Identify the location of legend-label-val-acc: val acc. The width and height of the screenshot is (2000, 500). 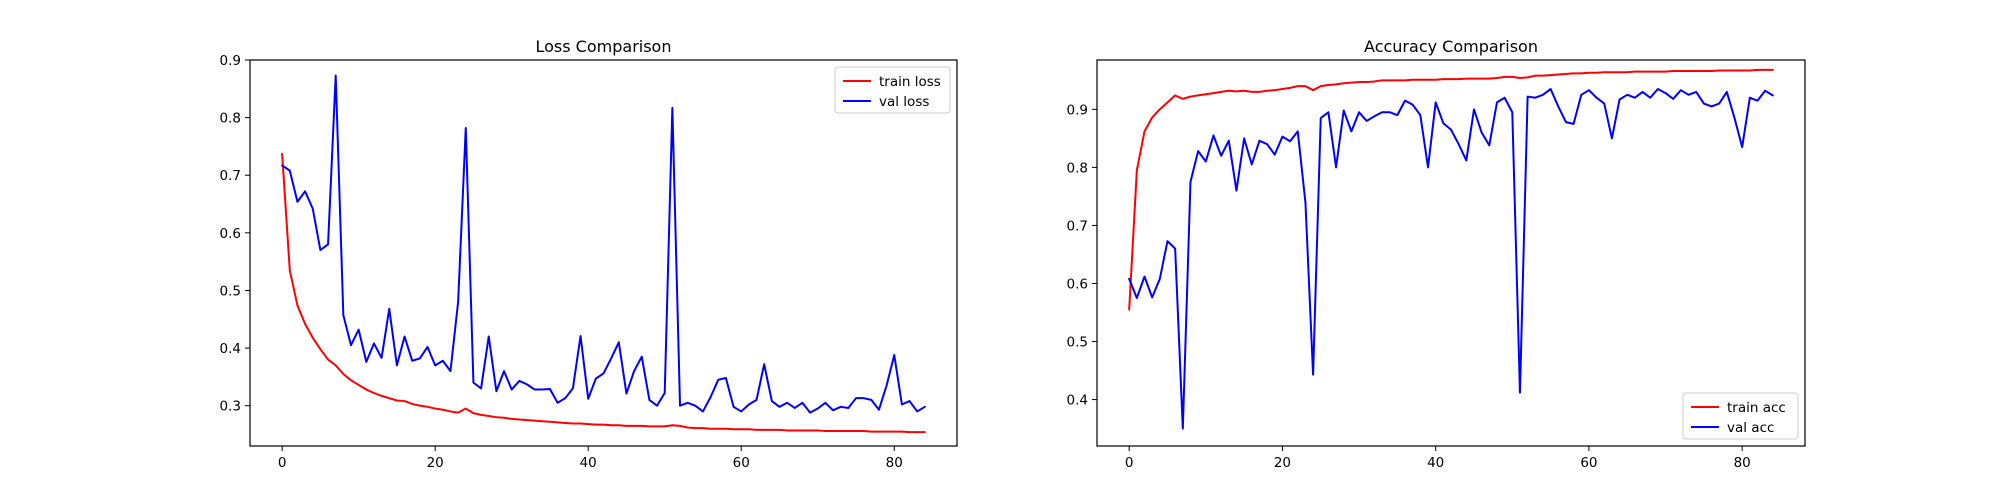
(1750, 428).